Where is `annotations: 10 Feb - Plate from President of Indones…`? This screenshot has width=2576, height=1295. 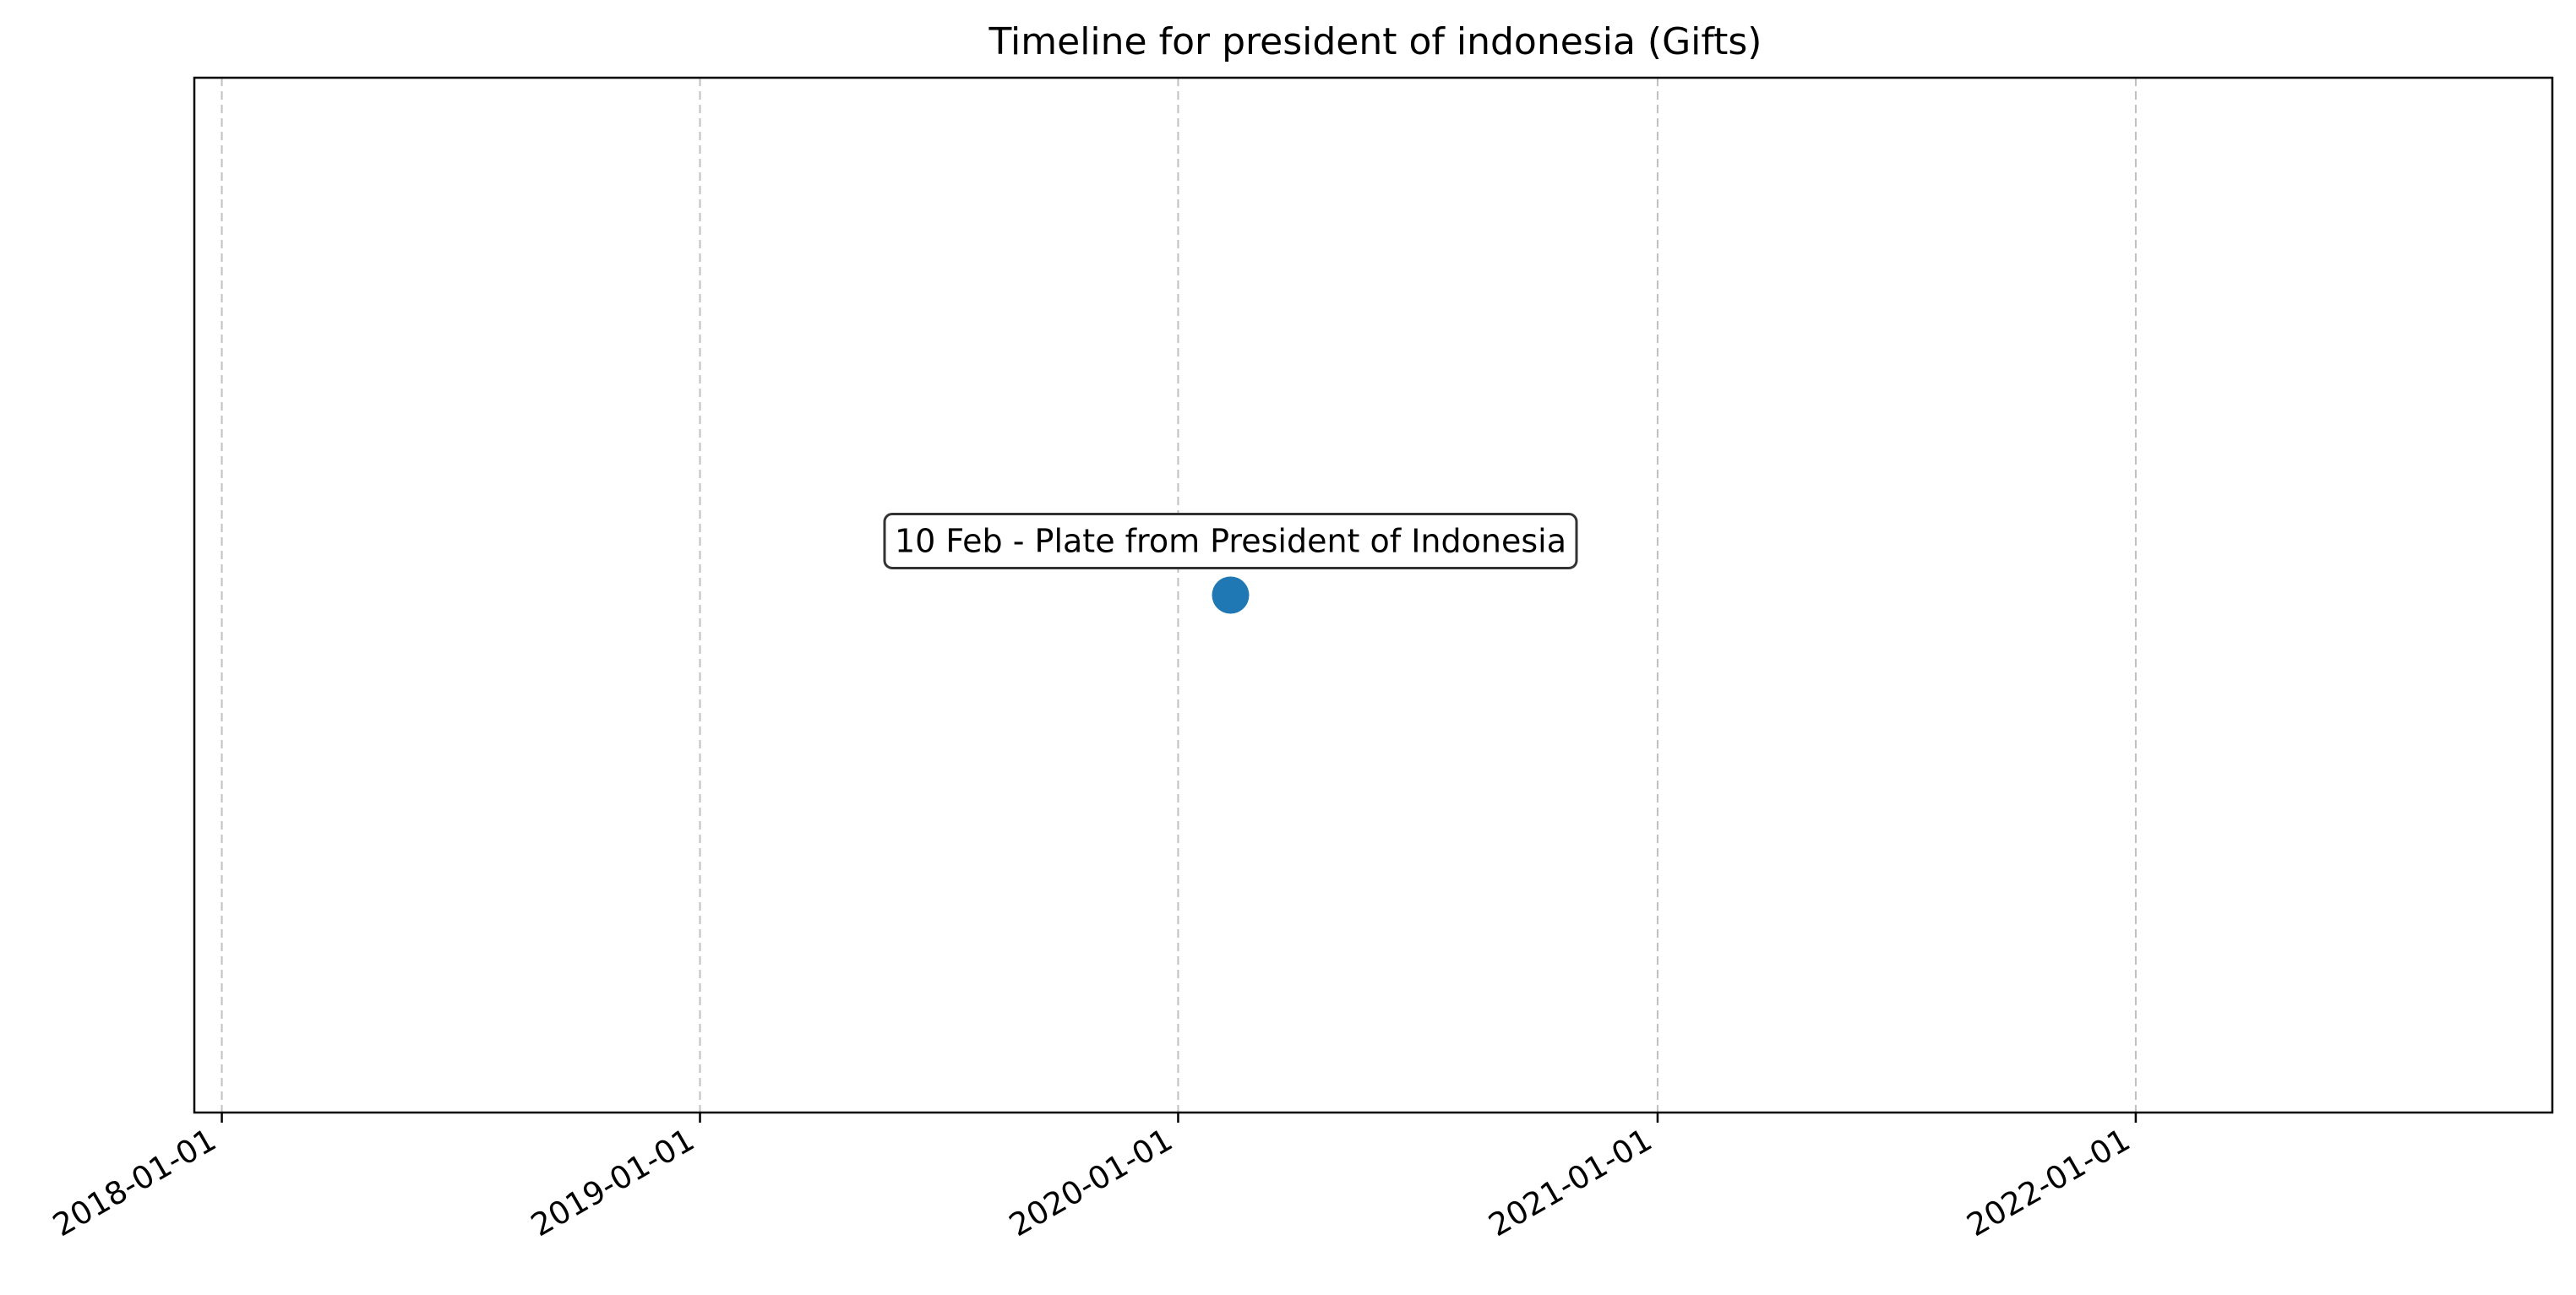 annotations: 10 Feb - Plate from President of Indones… is located at coordinates (1230, 541).